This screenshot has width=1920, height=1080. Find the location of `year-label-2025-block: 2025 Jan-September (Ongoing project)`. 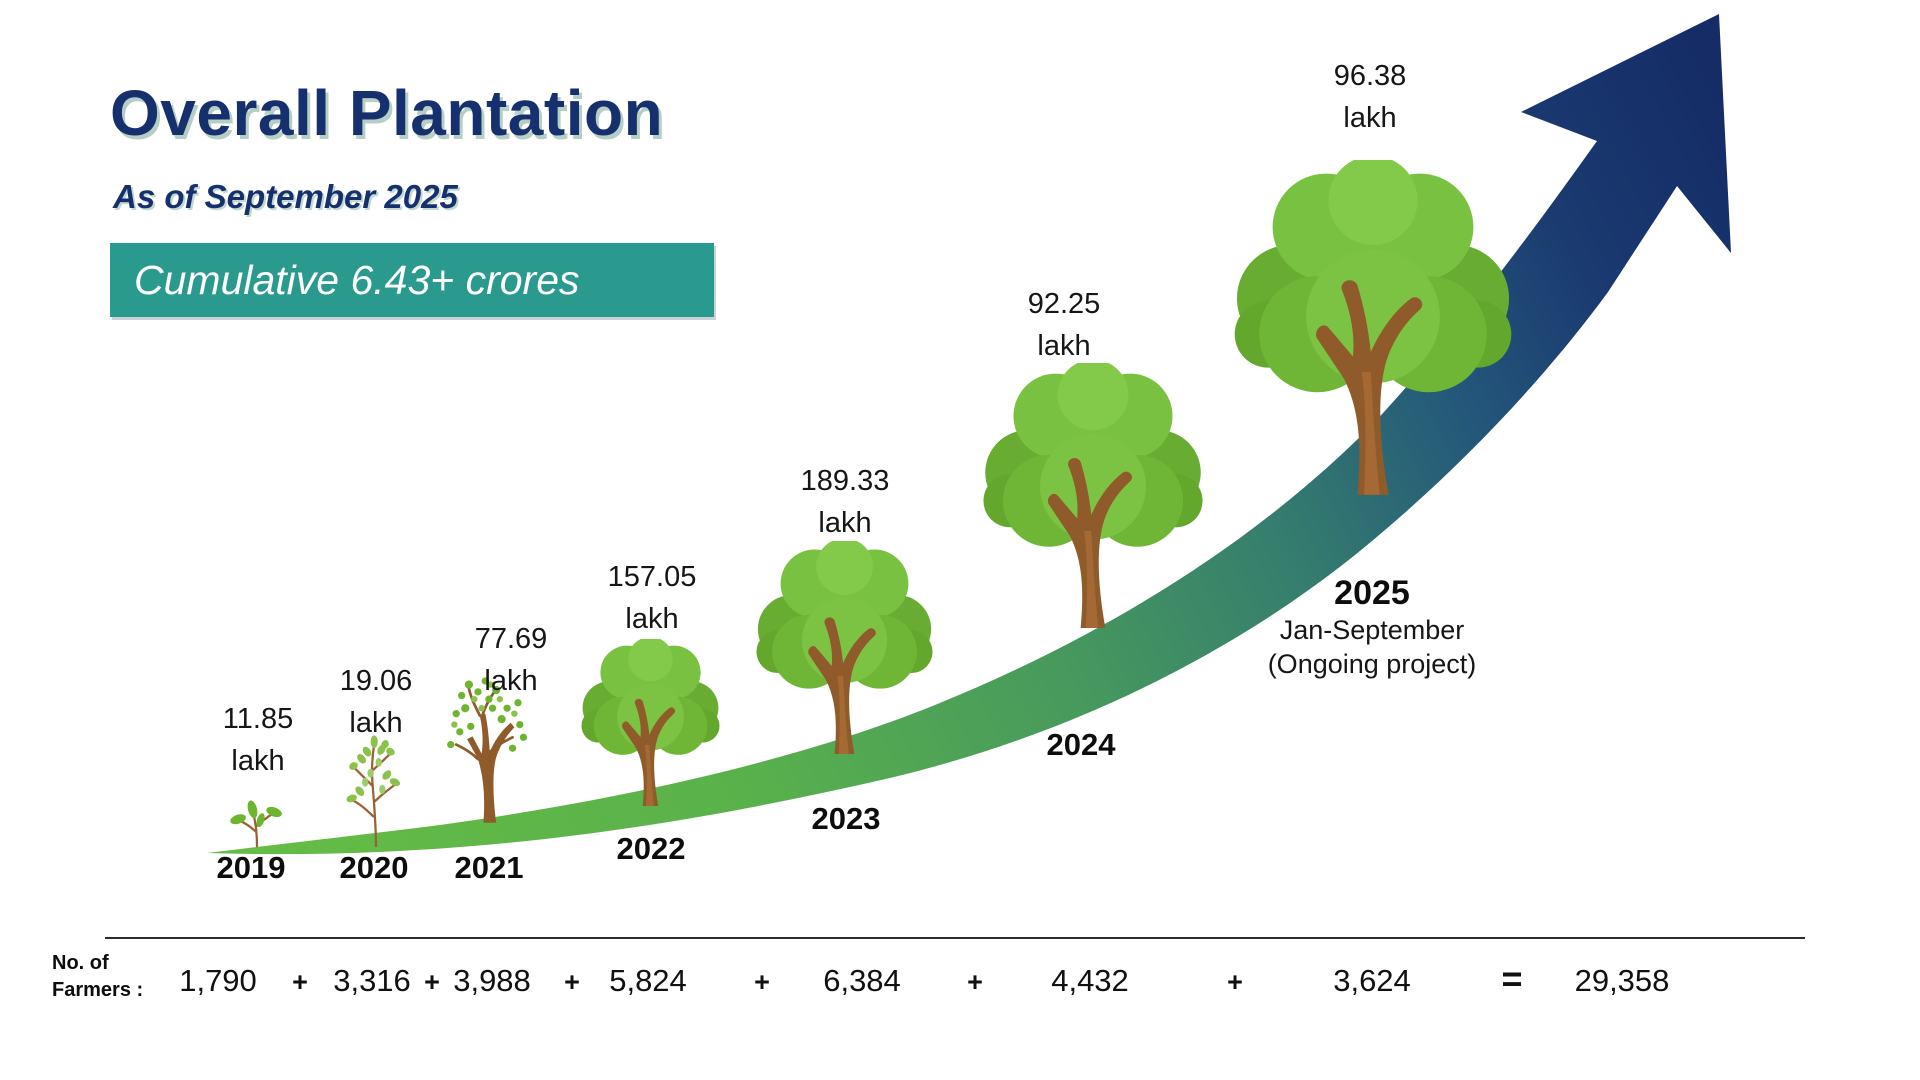

year-label-2025-block: 2025 Jan-September (Ongoing project) is located at coordinates (1372, 627).